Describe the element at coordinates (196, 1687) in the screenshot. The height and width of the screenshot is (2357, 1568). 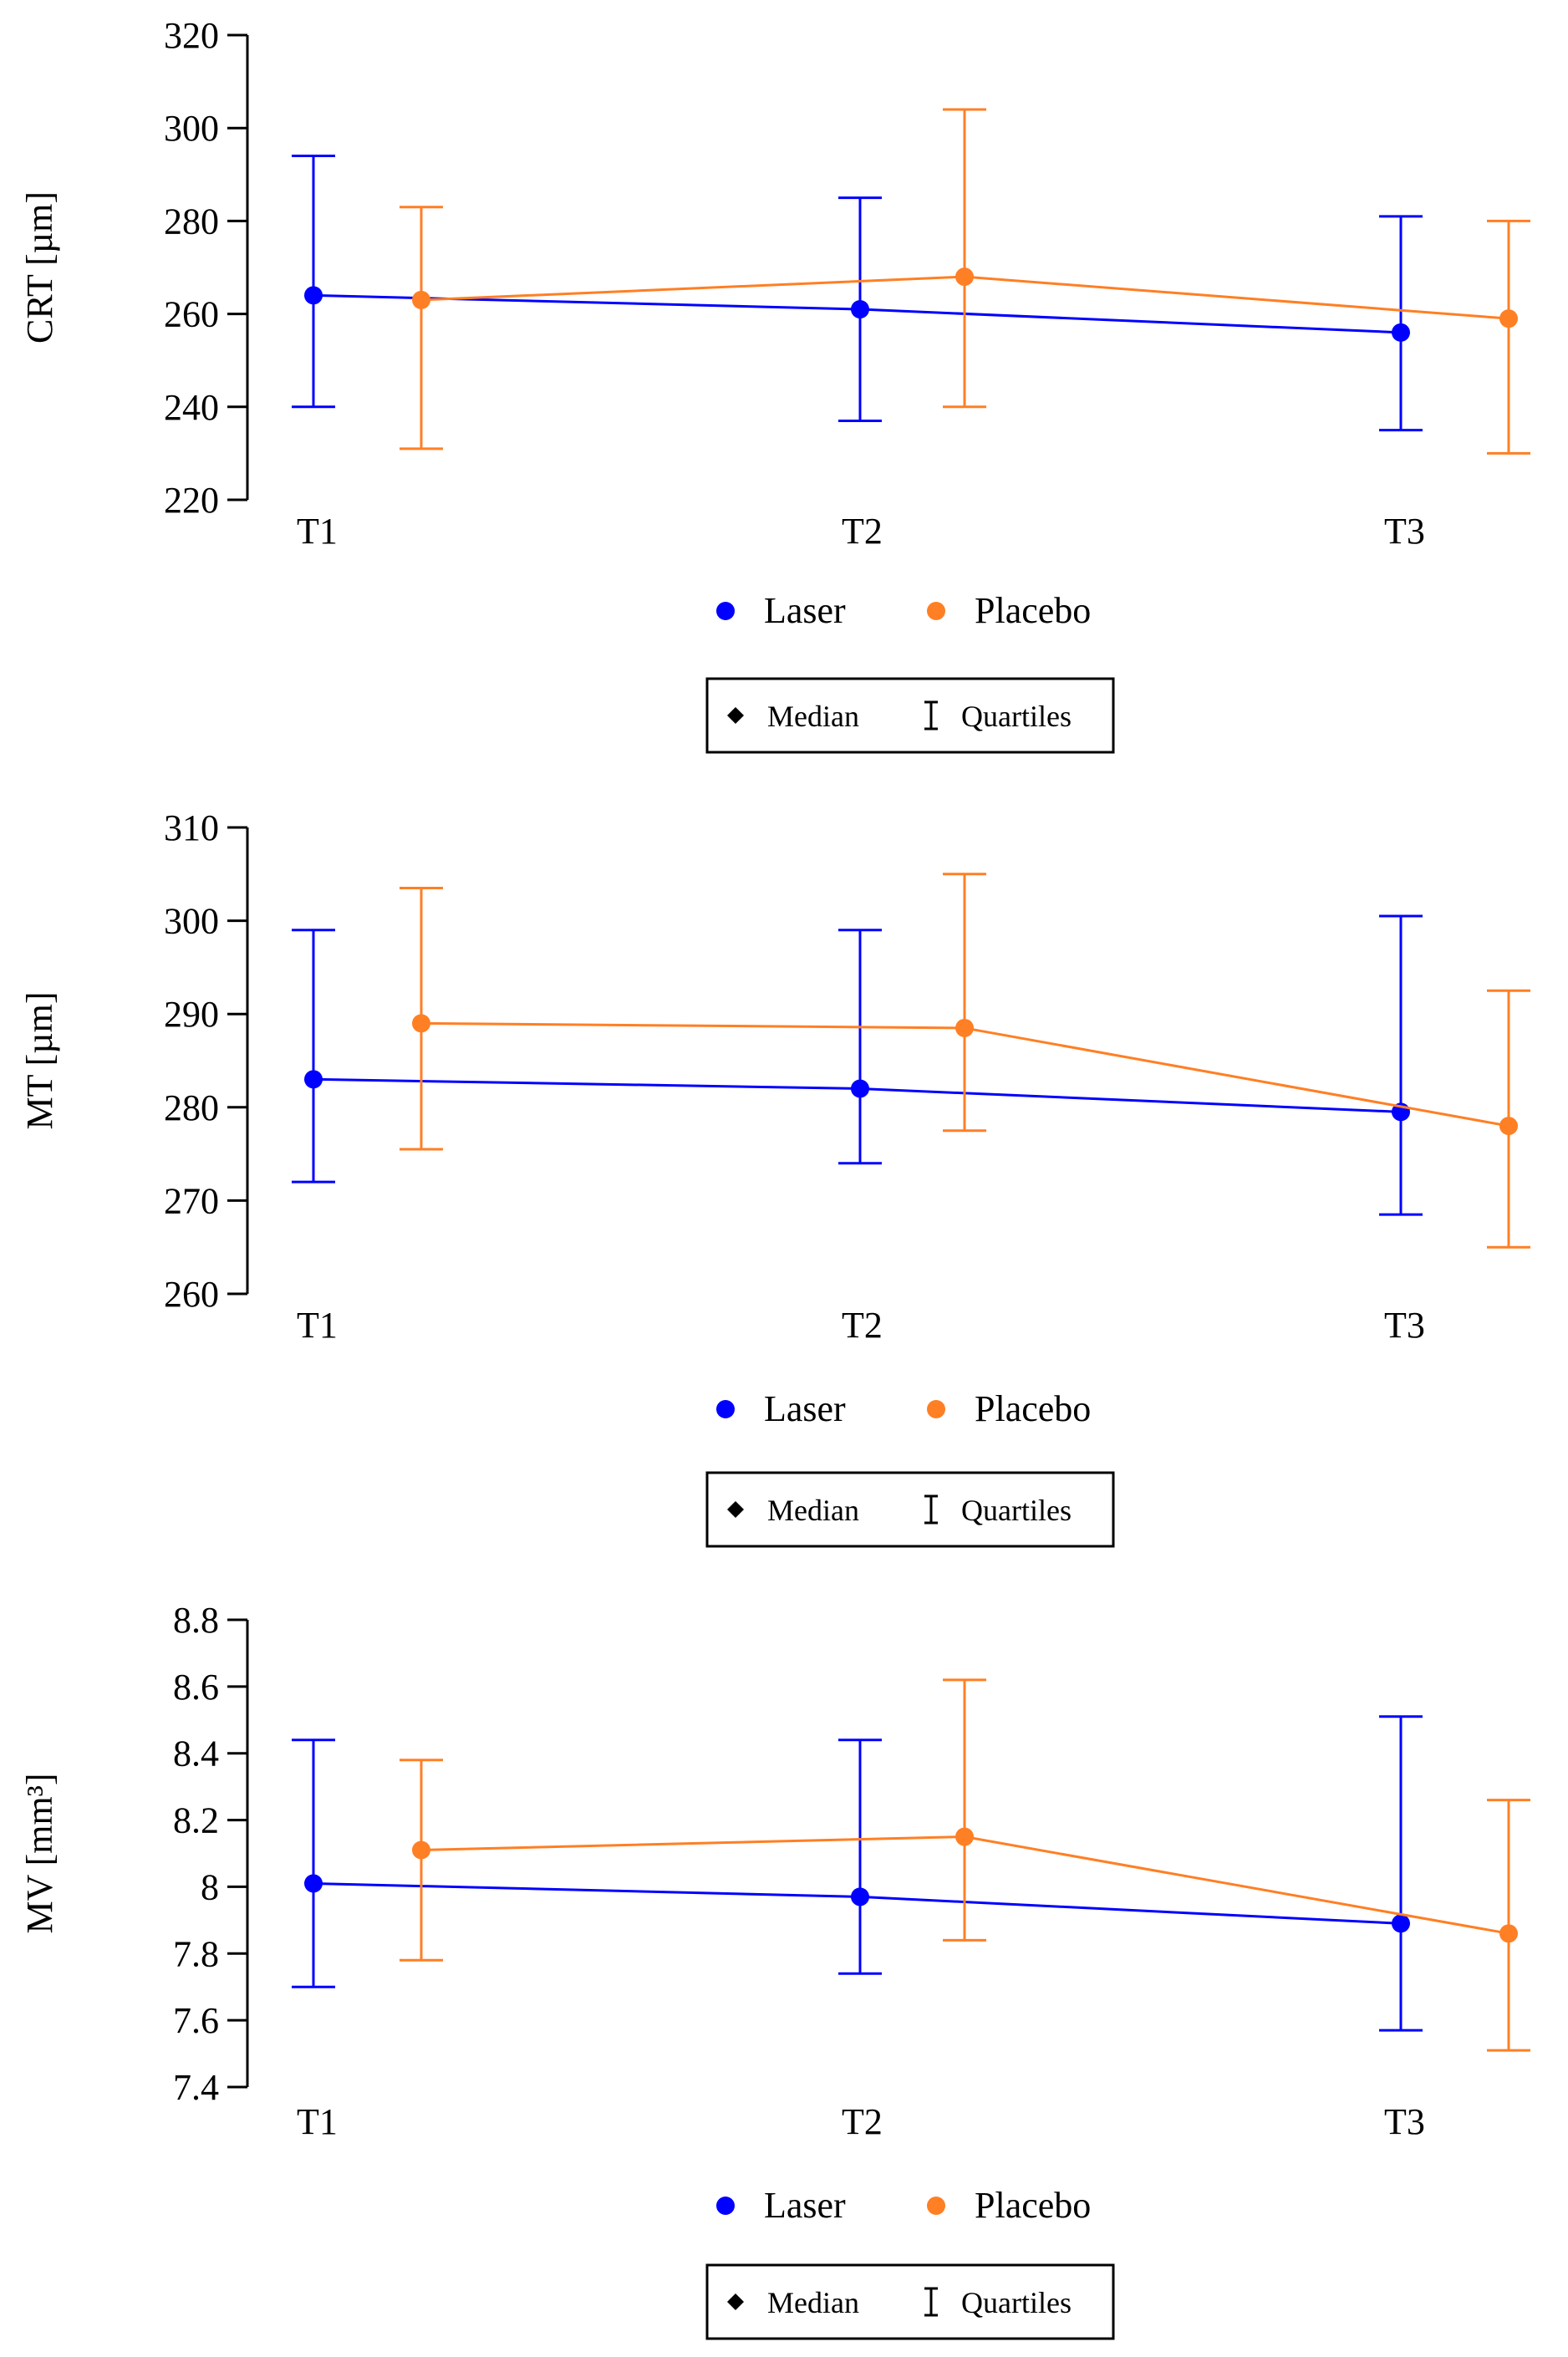
I see `y-tick-label: 8.6` at that location.